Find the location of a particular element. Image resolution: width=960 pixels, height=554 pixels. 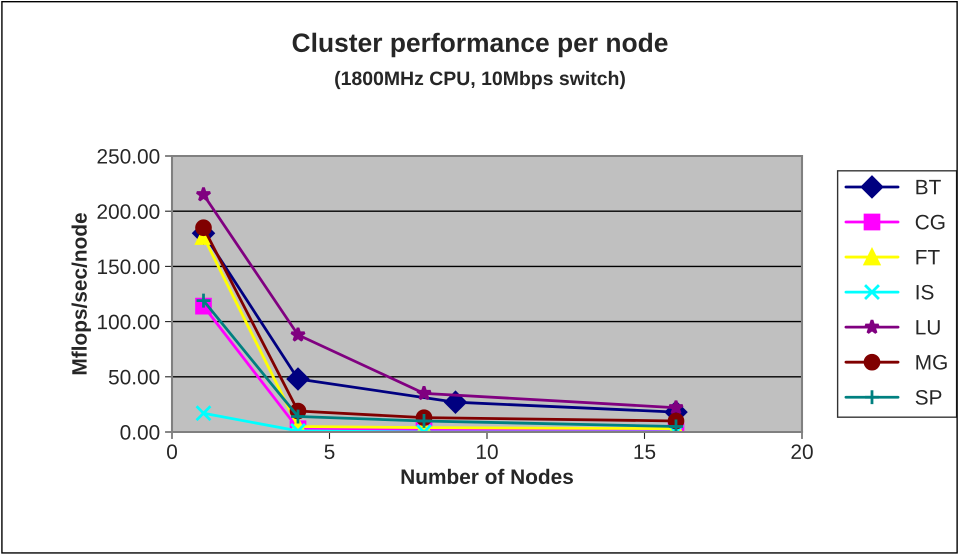

y-tick-label: 100.00 is located at coordinates (129, 322).